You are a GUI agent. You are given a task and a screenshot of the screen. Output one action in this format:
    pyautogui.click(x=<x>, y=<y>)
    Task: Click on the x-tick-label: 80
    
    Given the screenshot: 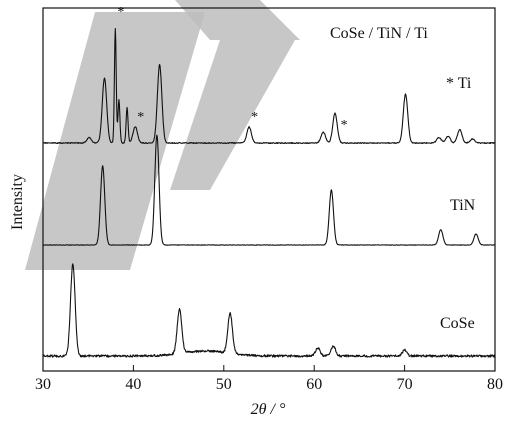 What is the action you would take?
    pyautogui.click(x=495, y=384)
    